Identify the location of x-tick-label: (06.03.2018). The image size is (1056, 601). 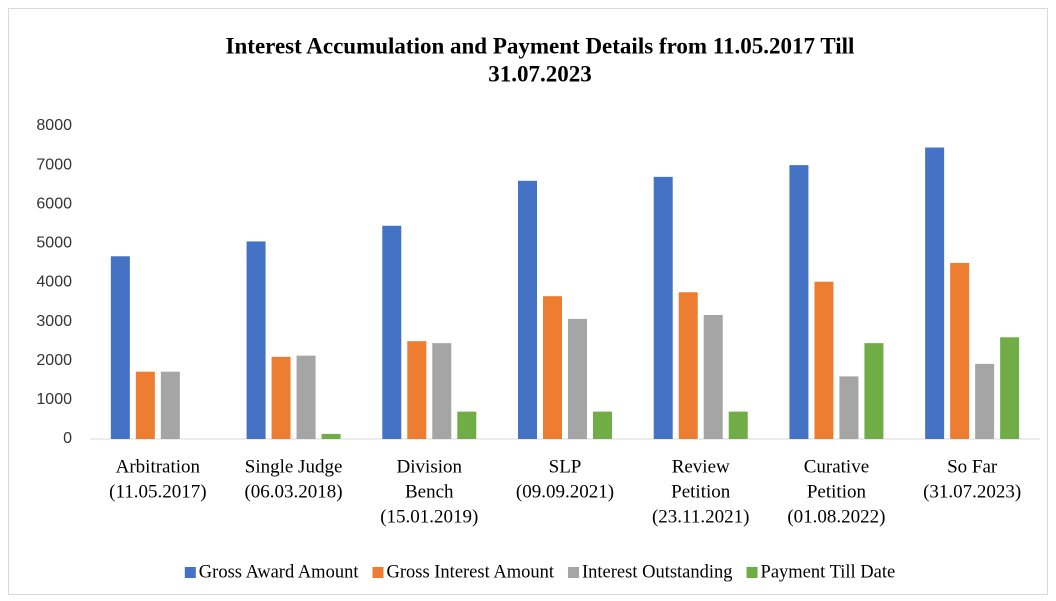
(293, 491).